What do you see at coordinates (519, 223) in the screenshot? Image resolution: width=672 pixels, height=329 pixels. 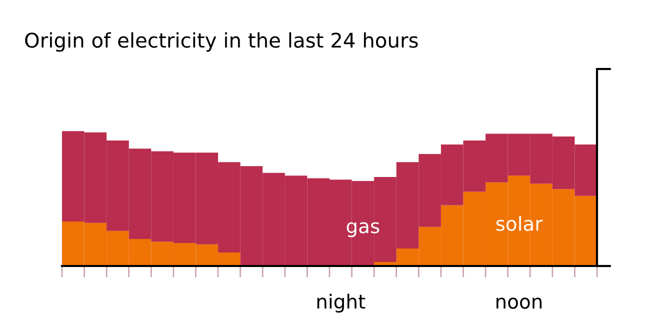 I see `series-label: solar` at bounding box center [519, 223].